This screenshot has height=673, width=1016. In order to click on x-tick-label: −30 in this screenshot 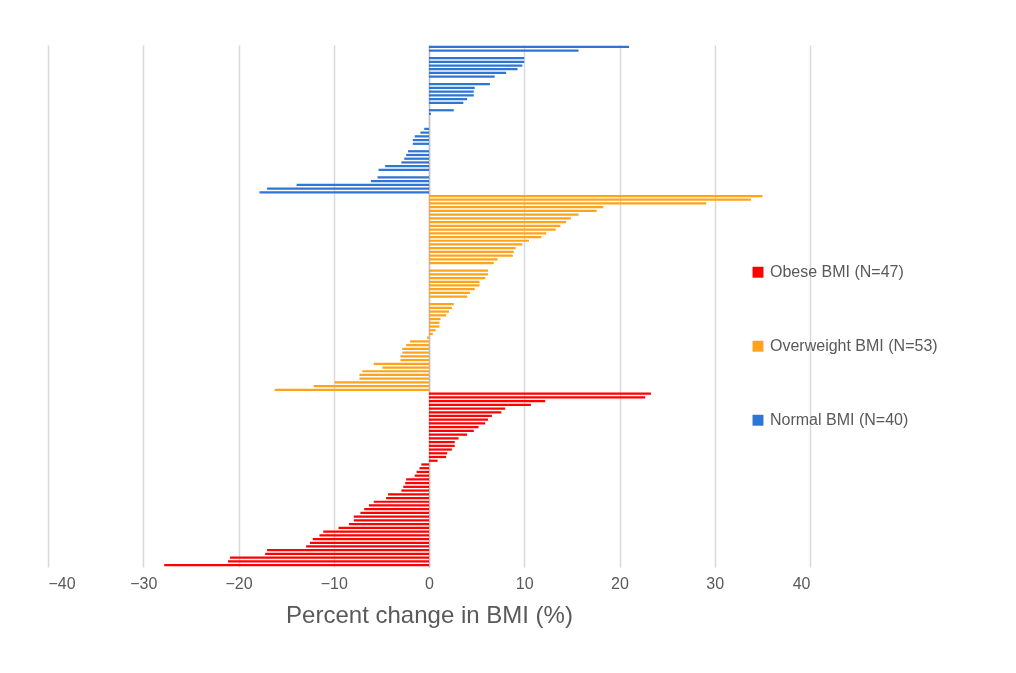, I will do `click(144, 583)`.